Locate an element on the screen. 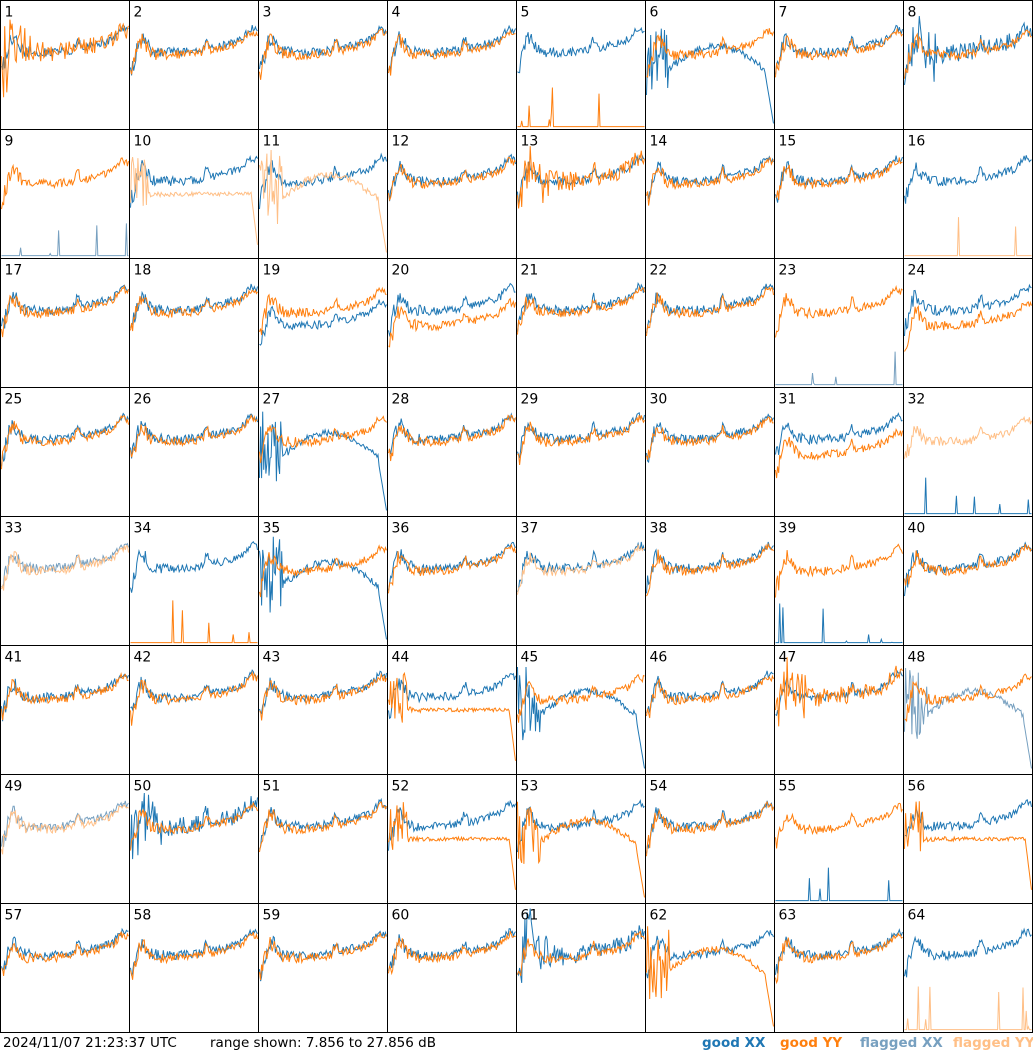 The height and width of the screenshot is (1053, 1033). panel-9: 9 is located at coordinates (65, 194).